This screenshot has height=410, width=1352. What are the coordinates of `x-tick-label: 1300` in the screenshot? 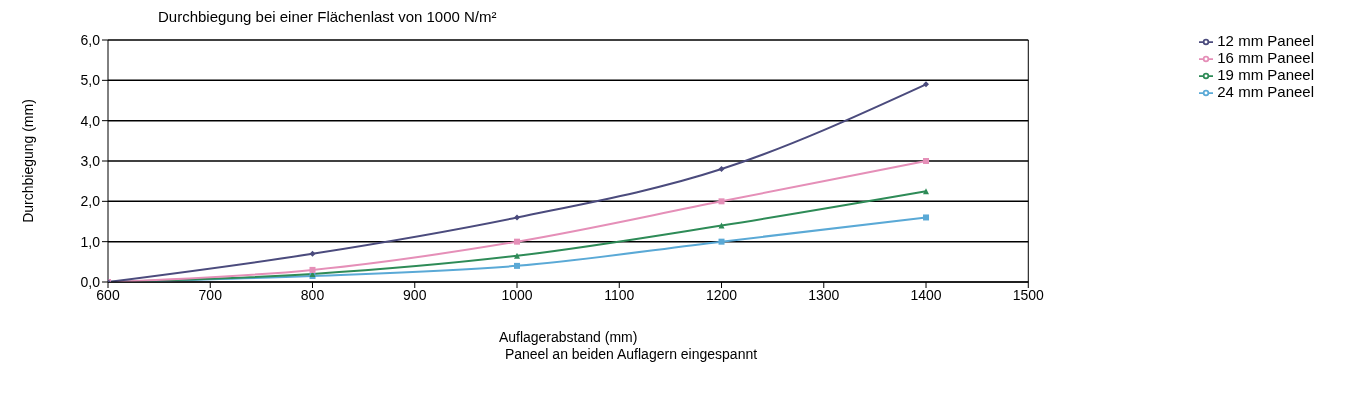 It's located at (824, 294).